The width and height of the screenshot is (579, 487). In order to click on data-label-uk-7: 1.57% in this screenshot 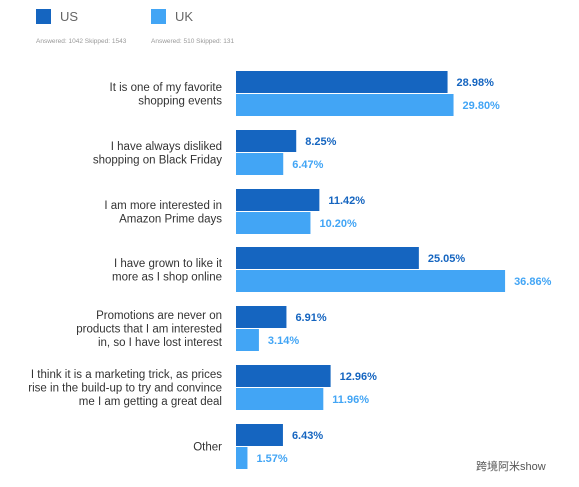, I will do `click(271, 459)`.